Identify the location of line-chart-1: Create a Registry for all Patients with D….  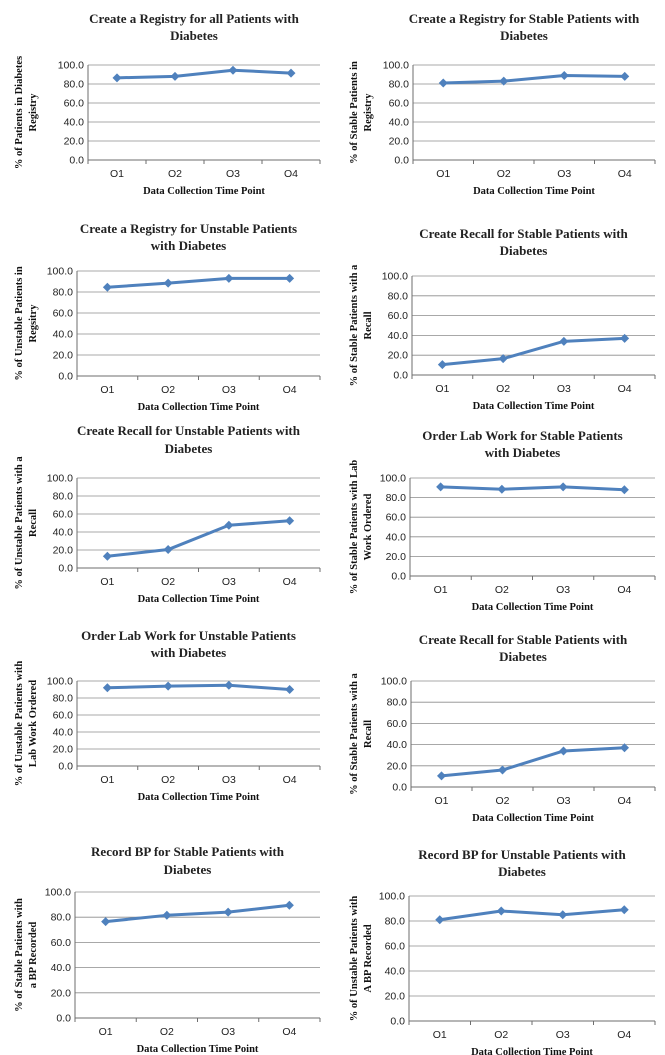
(167, 104).